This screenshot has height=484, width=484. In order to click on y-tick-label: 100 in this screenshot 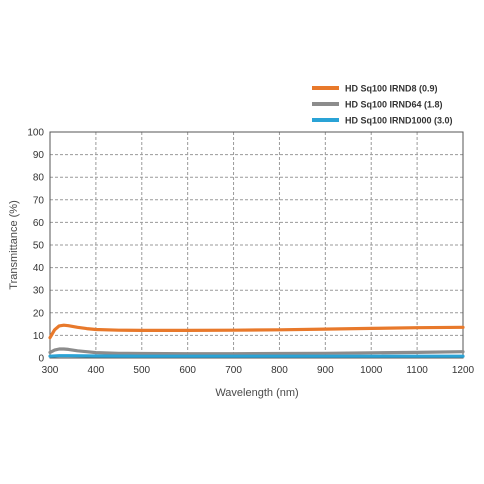, I will do `click(35, 133)`.